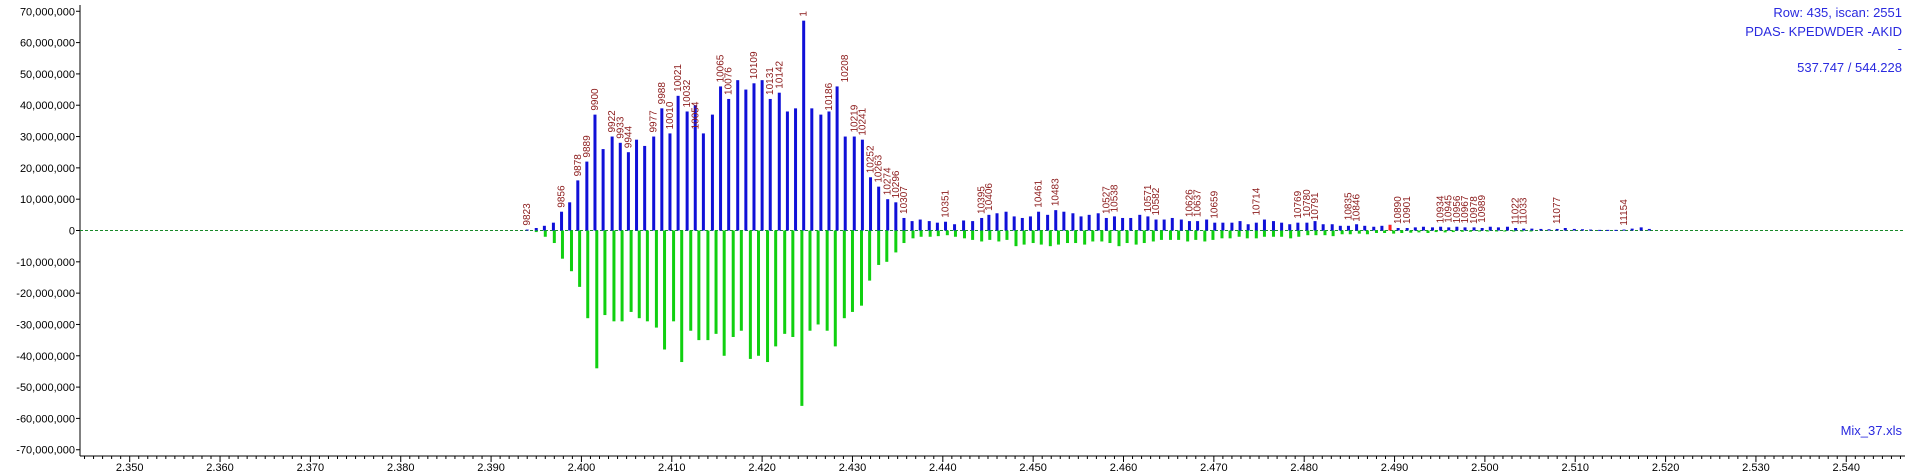 The image size is (1912, 471). I want to click on peptide-sequence: PDAS- KPEDWDER -AKID, so click(1823, 31).